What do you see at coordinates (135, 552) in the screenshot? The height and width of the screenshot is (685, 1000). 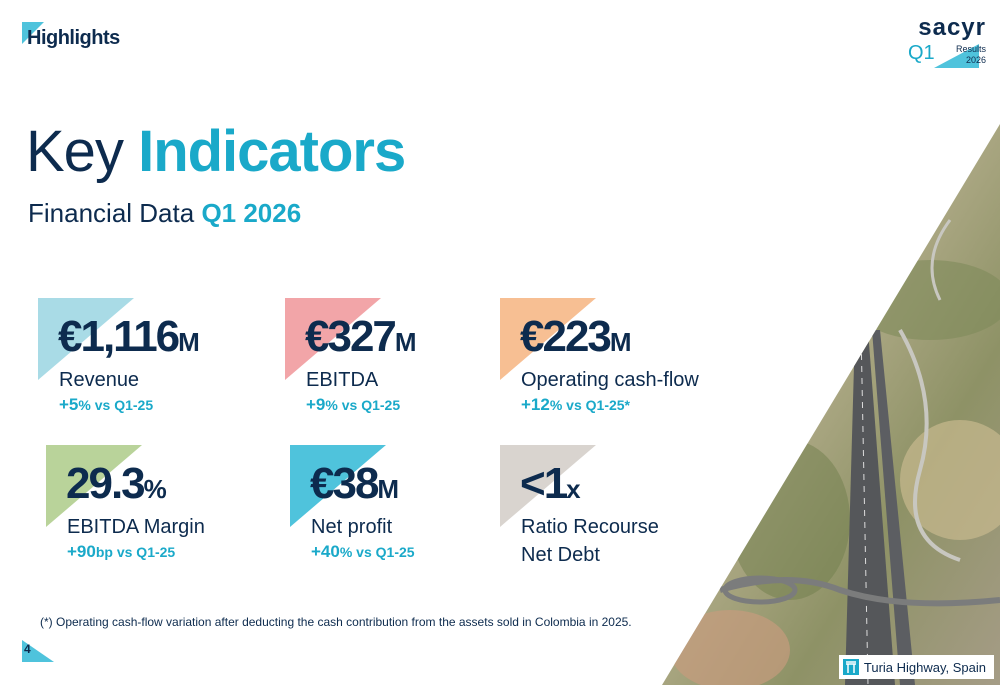 I see `delta-suffix: bp vs Q1-25` at bounding box center [135, 552].